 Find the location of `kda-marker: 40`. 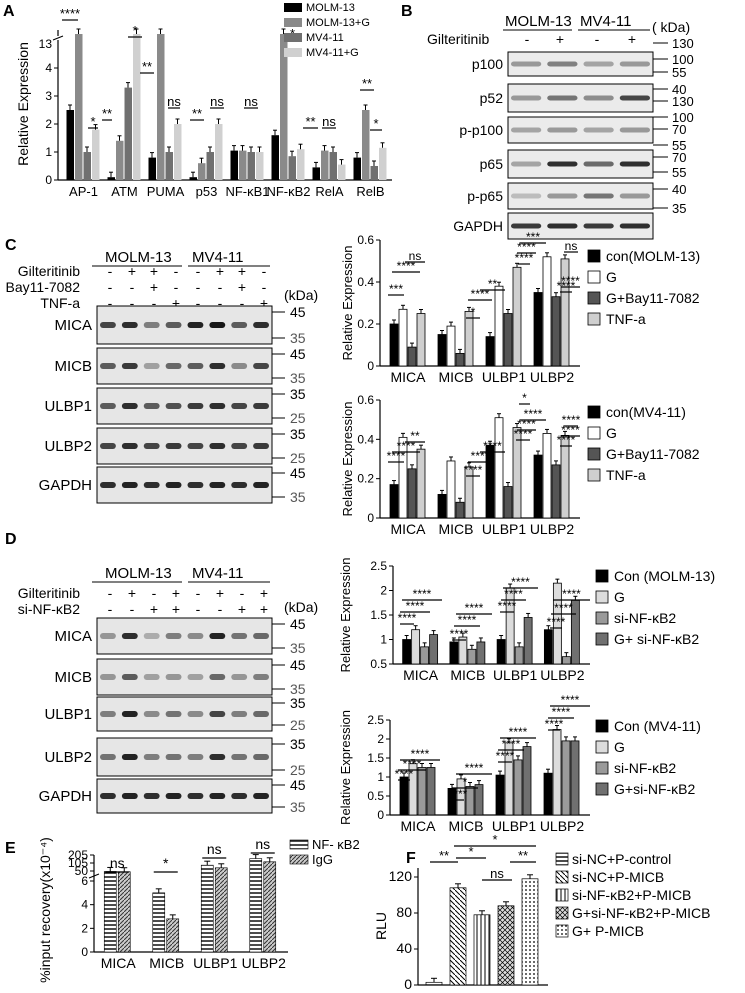

kda-marker: 40 is located at coordinates (679, 89).